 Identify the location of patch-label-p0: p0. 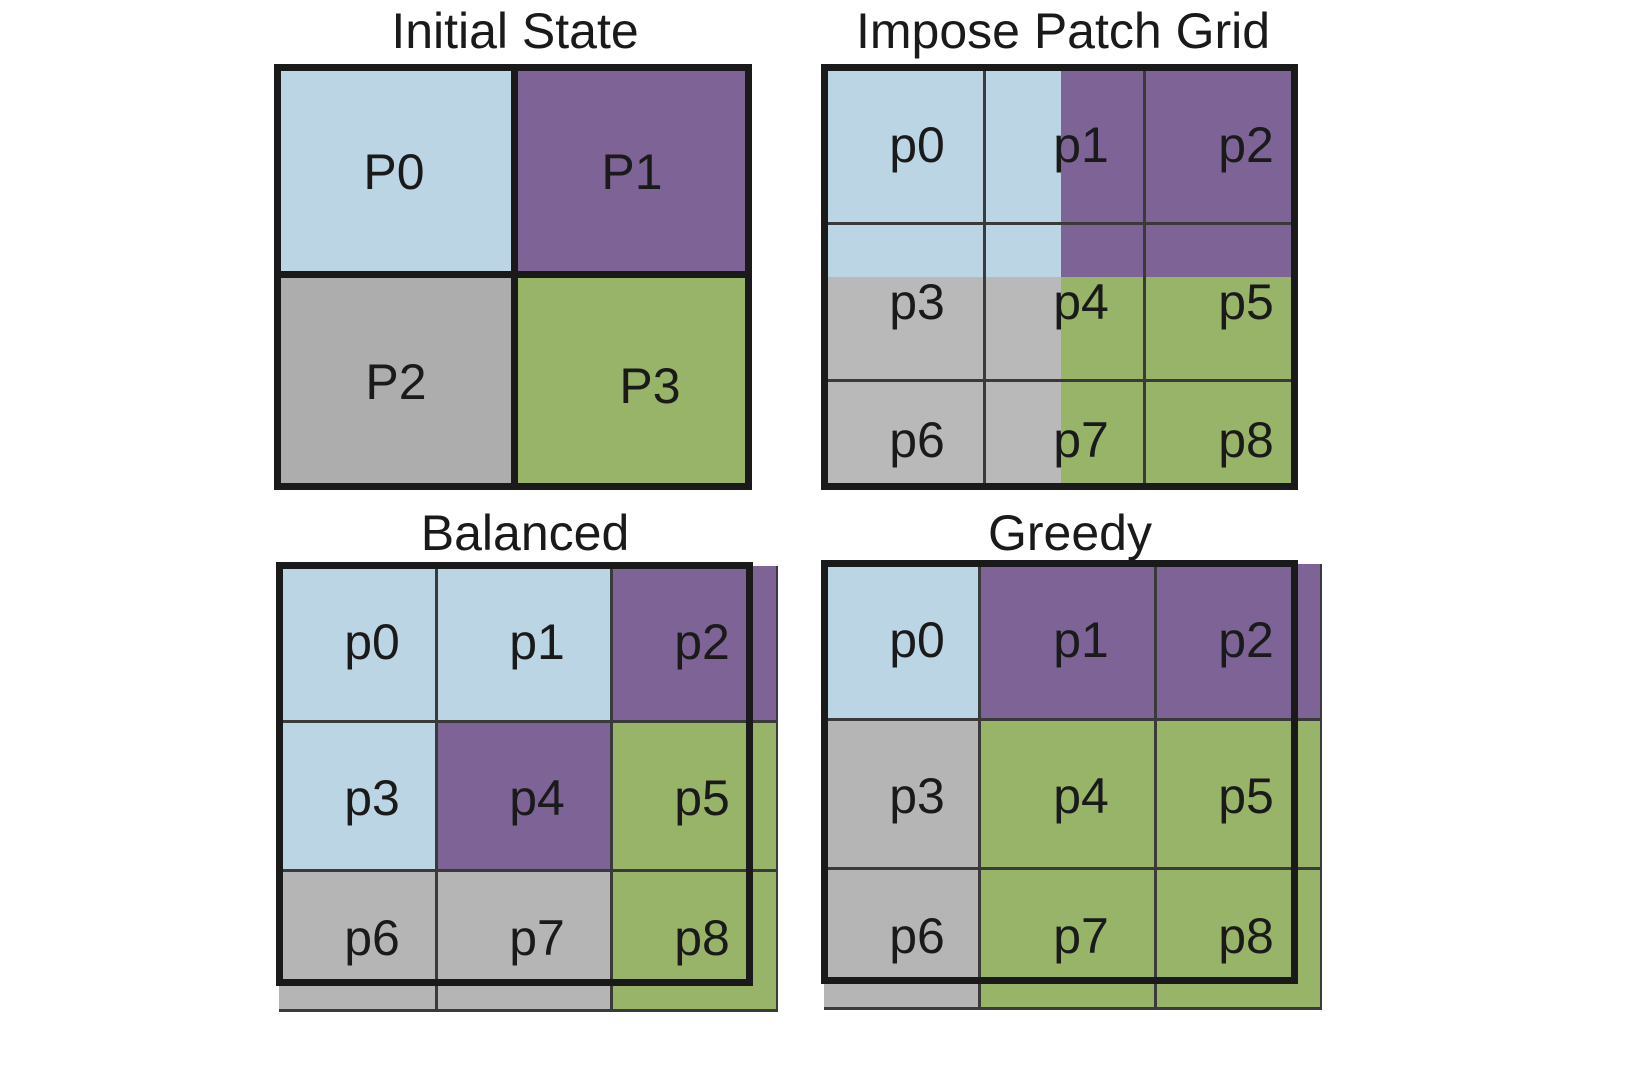
(917, 145).